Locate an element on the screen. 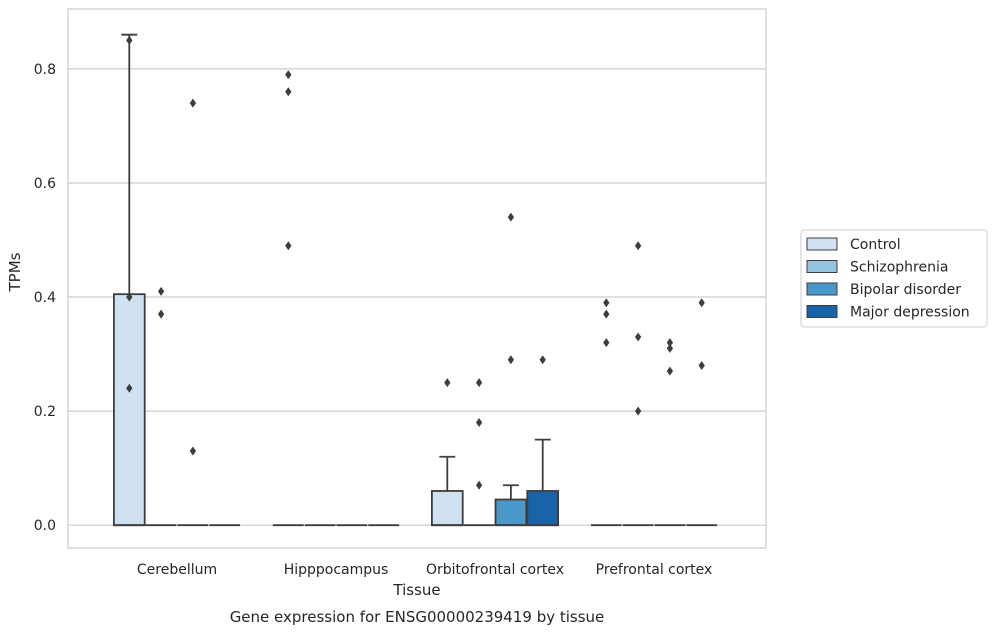 The height and width of the screenshot is (634, 997). x-tick-label: Prefrontal cortex is located at coordinates (654, 570).